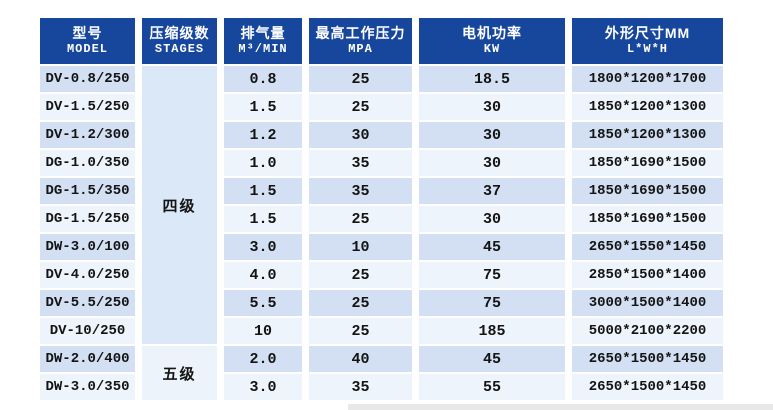  I want to click on header-cell-model: 型号 MODEL, so click(87, 41).